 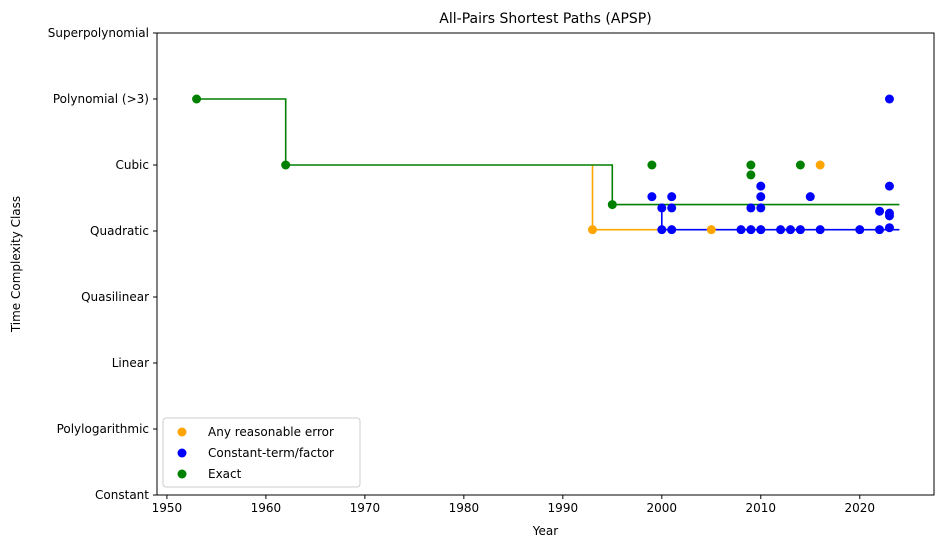 I want to click on legend-label: Any reasonable error, so click(x=271, y=432).